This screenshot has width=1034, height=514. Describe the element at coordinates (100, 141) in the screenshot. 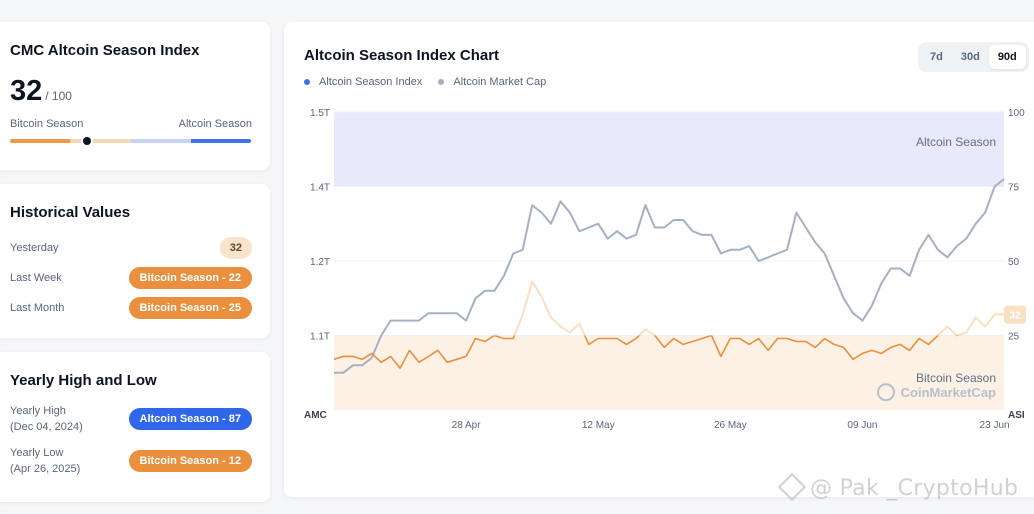

I see `gauge-segment-bitcoin-light` at that location.